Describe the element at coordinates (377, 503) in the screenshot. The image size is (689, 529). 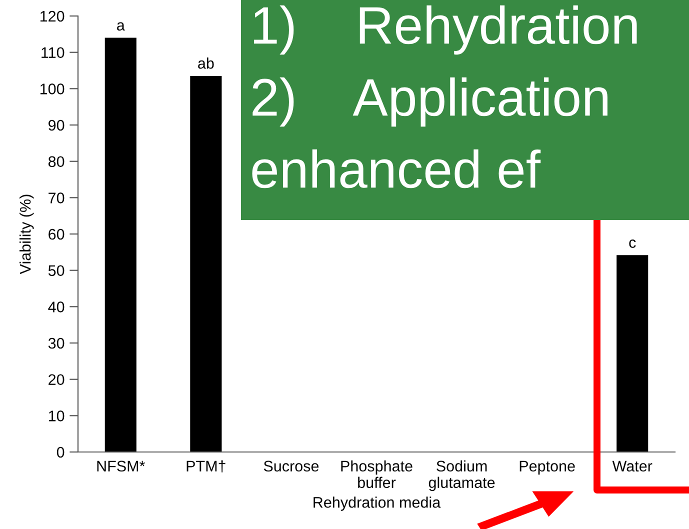
I see `x-axis-title: Rehydration media` at that location.